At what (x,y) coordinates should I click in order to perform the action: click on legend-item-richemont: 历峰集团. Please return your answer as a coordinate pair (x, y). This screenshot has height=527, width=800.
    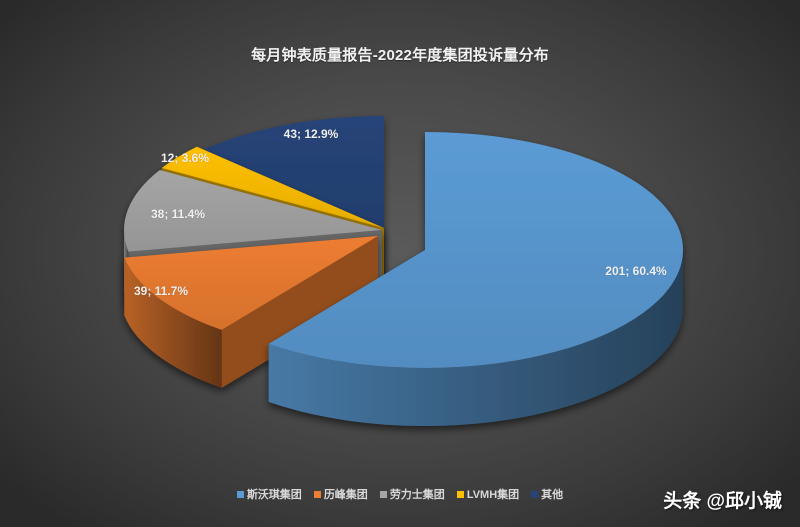
    Looking at the image, I should click on (340, 494).